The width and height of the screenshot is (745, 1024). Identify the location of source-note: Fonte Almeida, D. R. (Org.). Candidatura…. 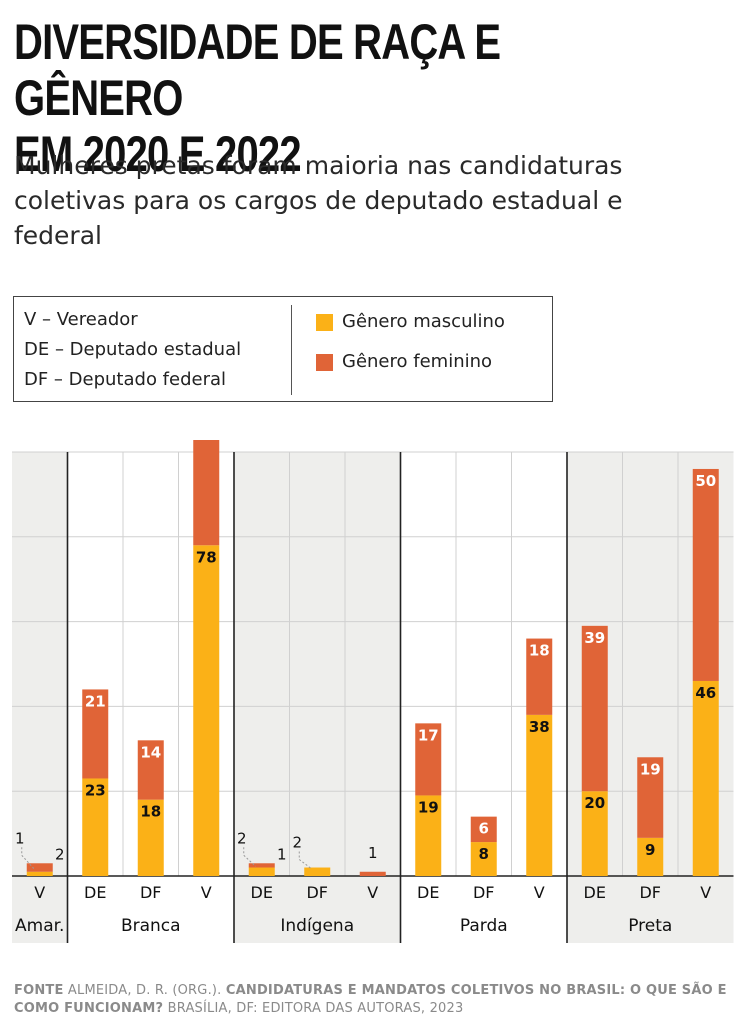
(374, 1000).